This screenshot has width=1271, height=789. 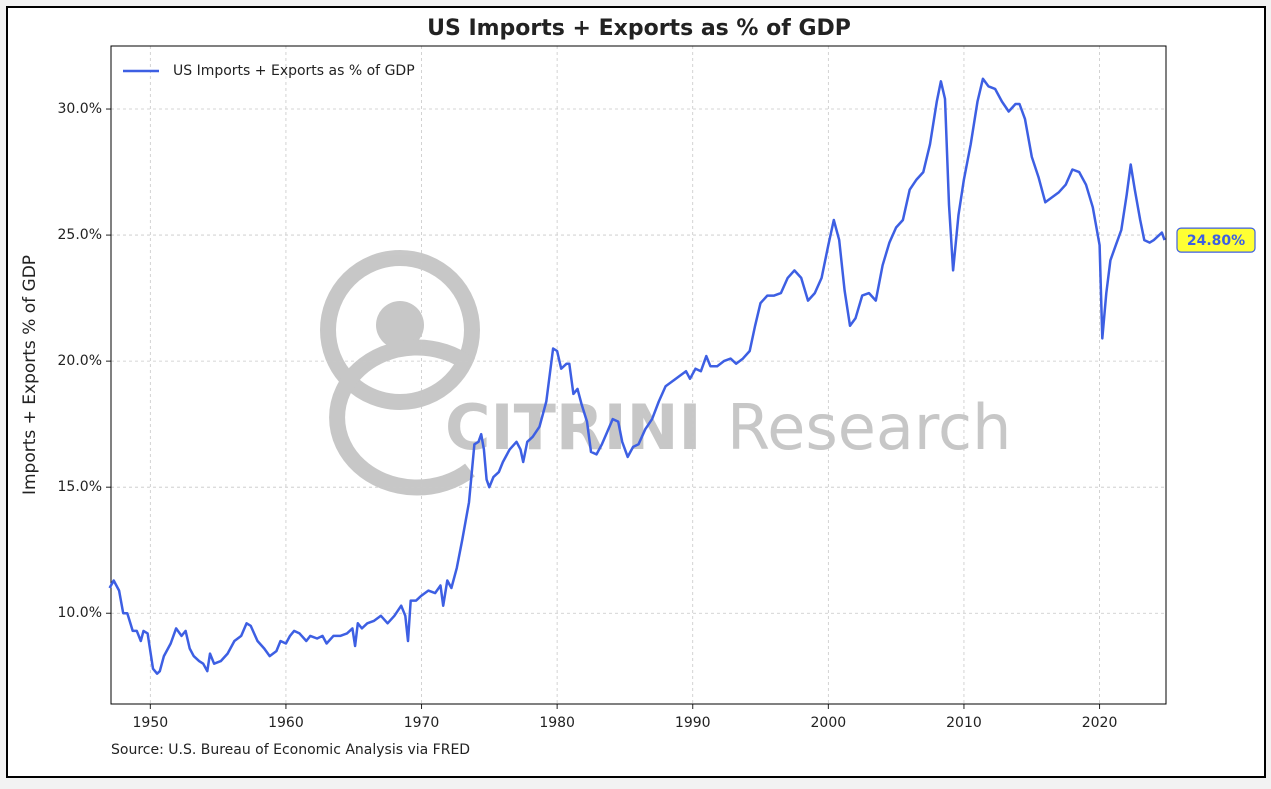 I want to click on y-tick-label: 30.0%, so click(x=80, y=109).